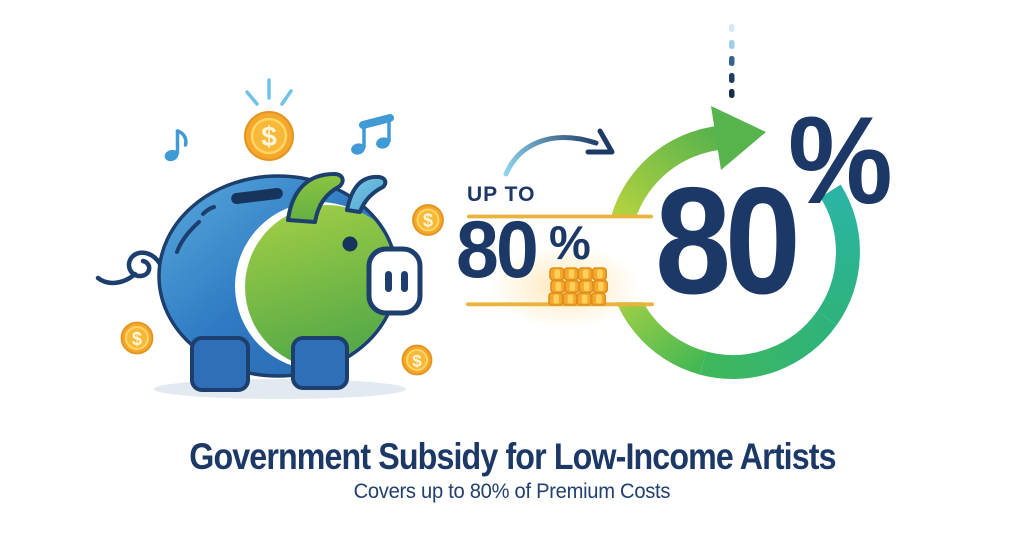 This screenshot has width=1024, height=559. I want to click on pig-leg-left, so click(220, 364).